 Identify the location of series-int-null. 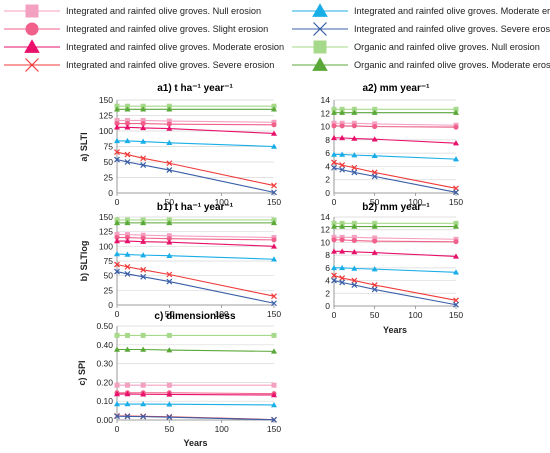
(195, 385).